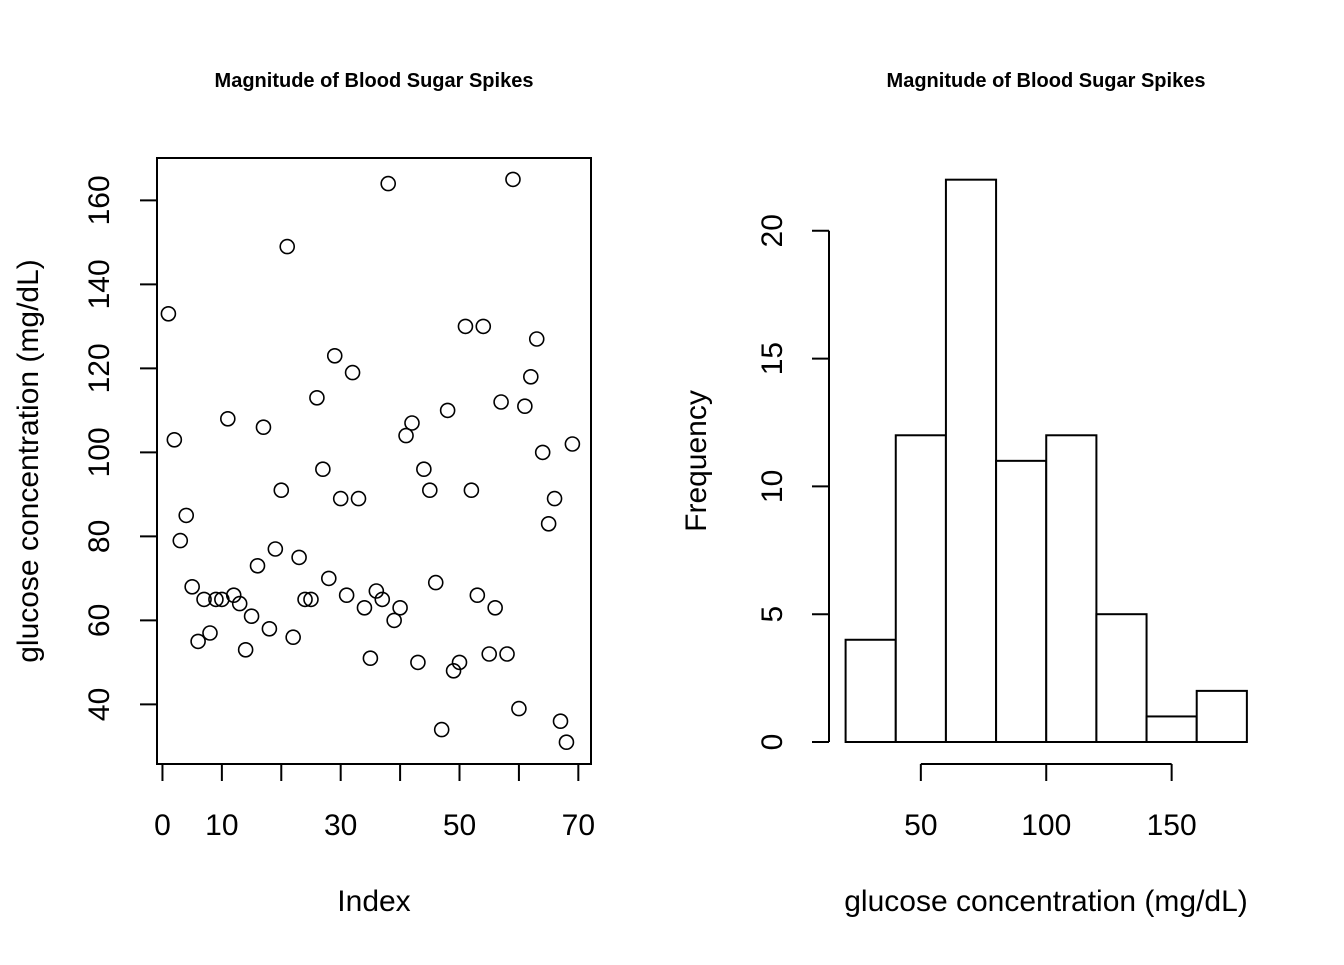 This screenshot has width=1344, height=965. Describe the element at coordinates (99, 452) in the screenshot. I see `scatter-y-tick-label: 100` at that location.